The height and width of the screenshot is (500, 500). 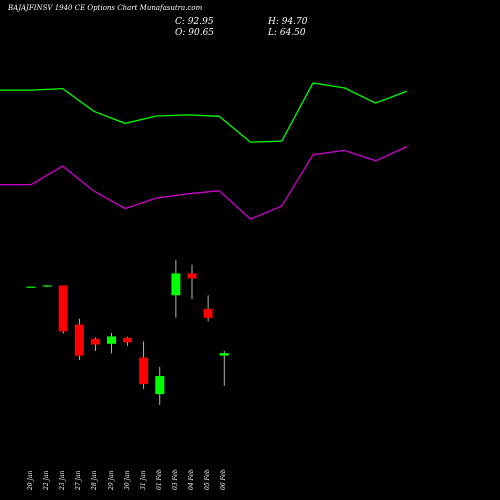 I want to click on x-tick-label: 06 Feb, so click(x=224, y=479).